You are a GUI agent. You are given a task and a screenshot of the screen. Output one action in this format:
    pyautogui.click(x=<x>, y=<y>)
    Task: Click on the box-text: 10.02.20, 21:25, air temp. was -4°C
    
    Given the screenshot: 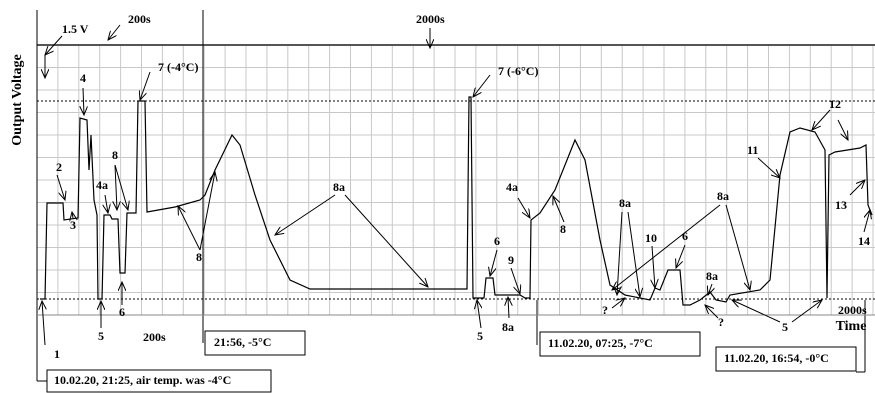 What is the action you would take?
    pyautogui.click(x=142, y=380)
    